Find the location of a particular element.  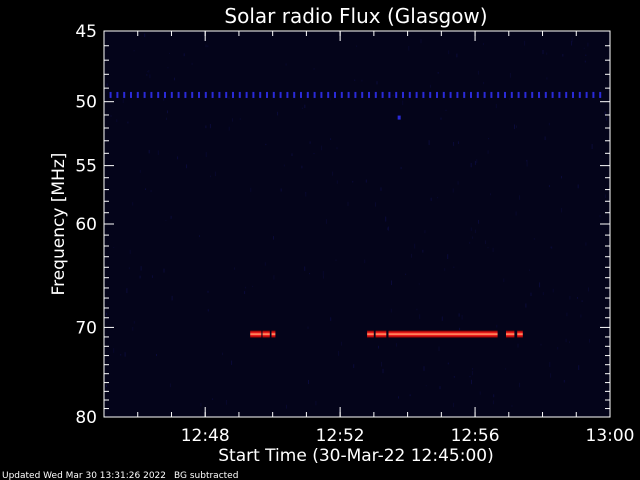

updated-timestamp: Updated Wed Mar 30 13:31:26 2022 is located at coordinates (84, 475).